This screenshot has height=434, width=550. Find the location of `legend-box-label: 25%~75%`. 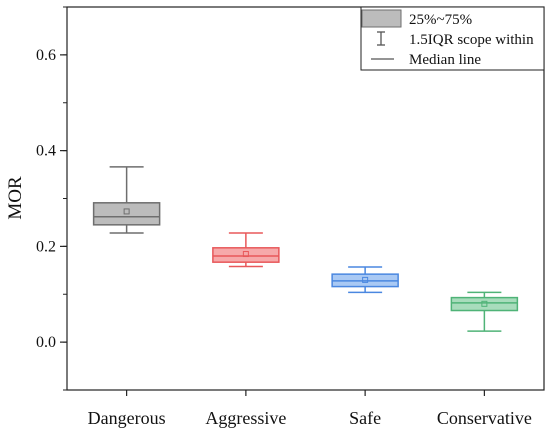

legend-box-label: 25%~75% is located at coordinates (440, 20).